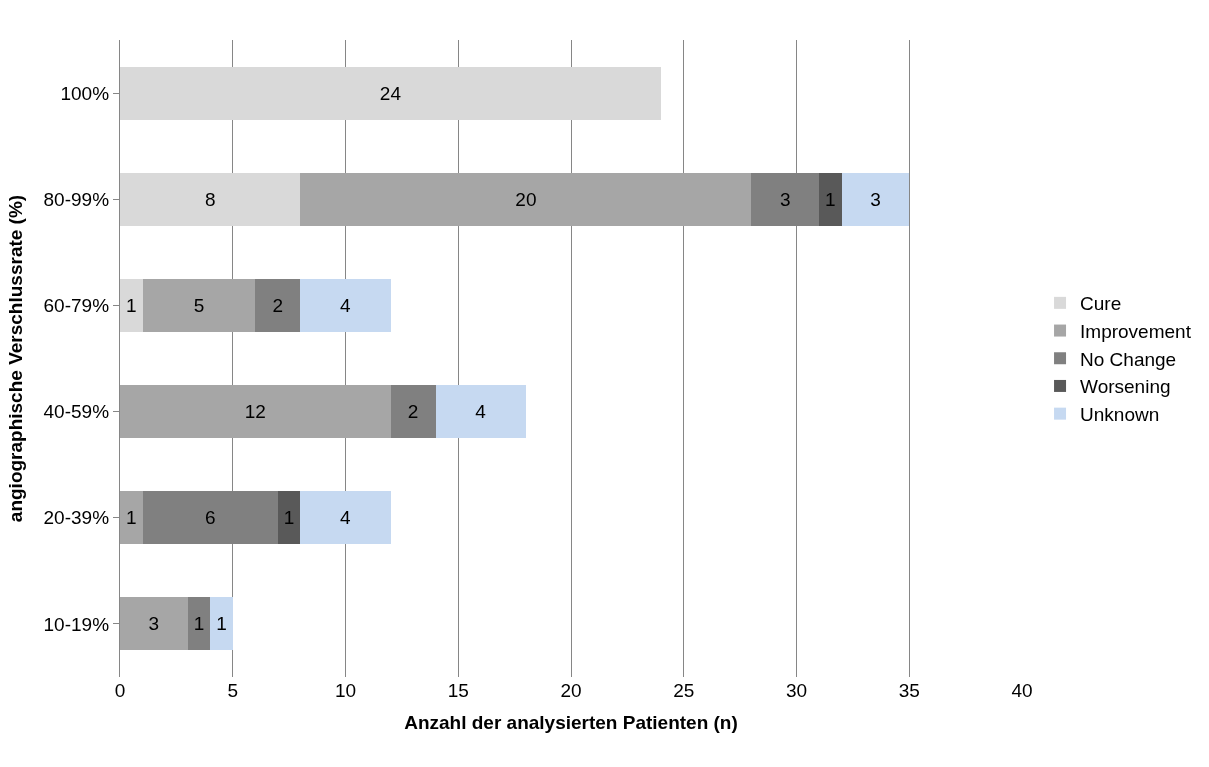 This screenshot has width=1209, height=767. What do you see at coordinates (1136, 331) in the screenshot?
I see `legend-label: Improvement` at bounding box center [1136, 331].